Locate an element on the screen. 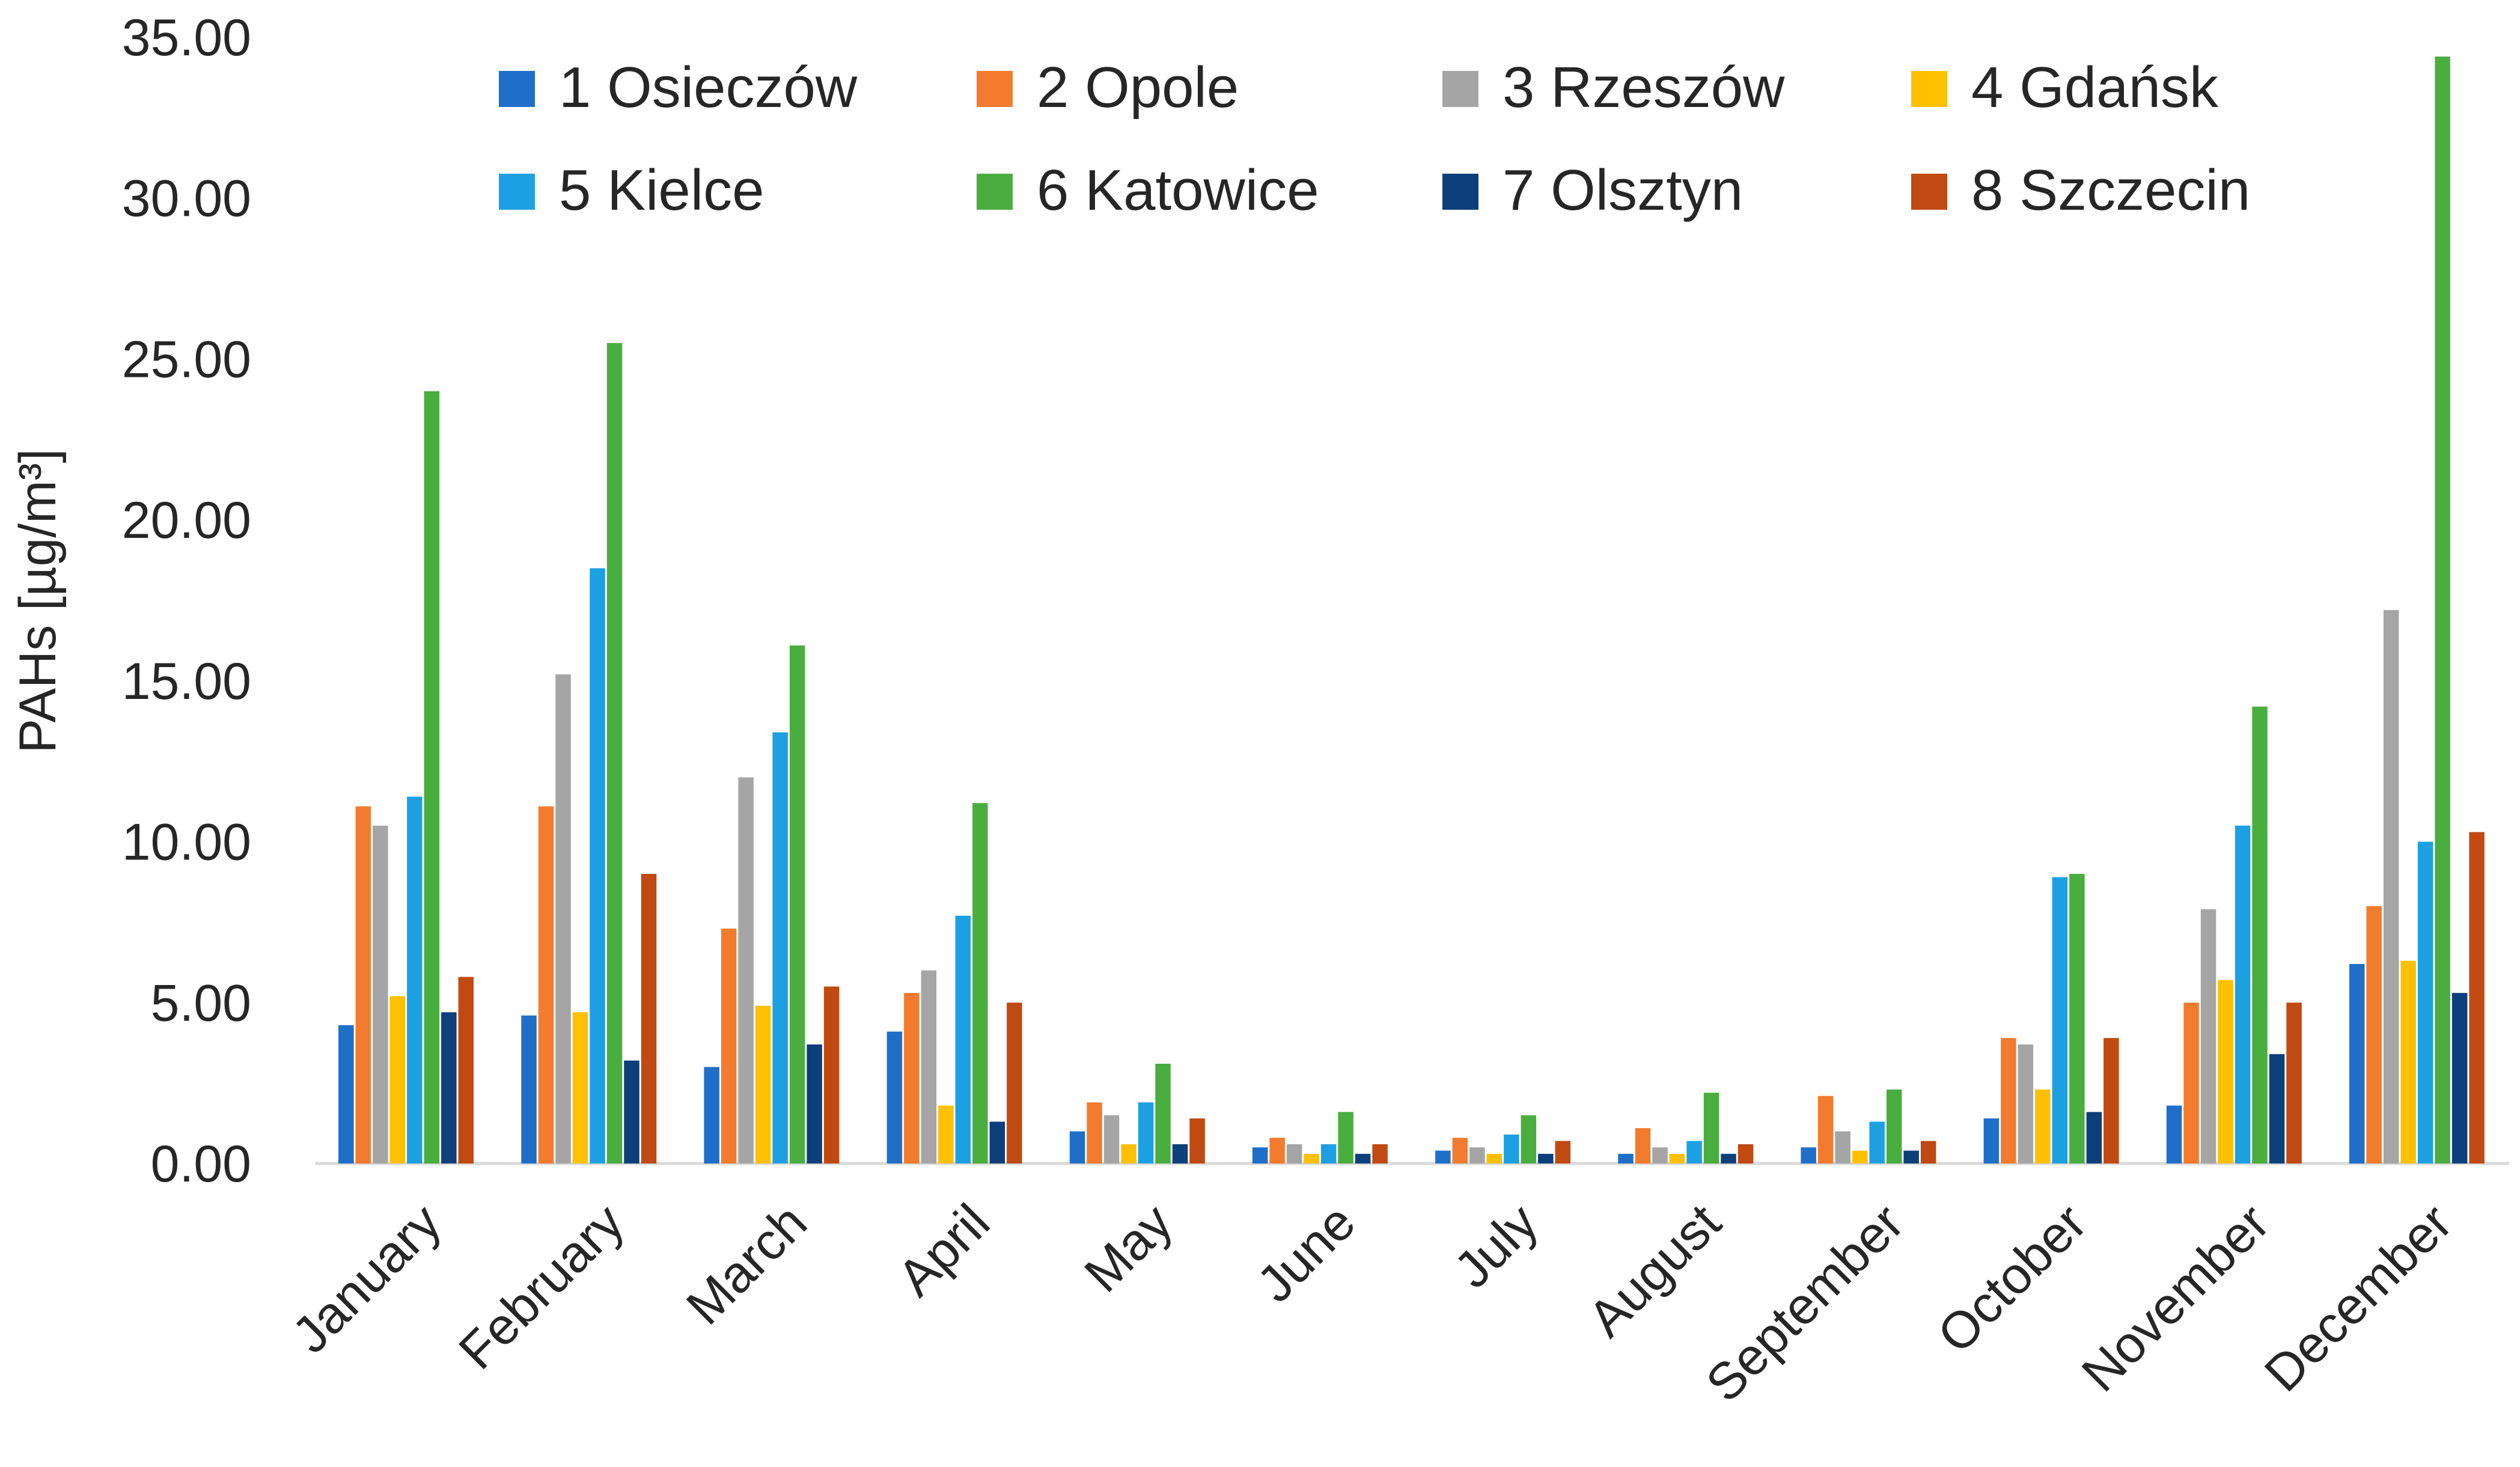 The height and width of the screenshot is (1467, 2520). bar-8-september is located at coordinates (1928, 1152).